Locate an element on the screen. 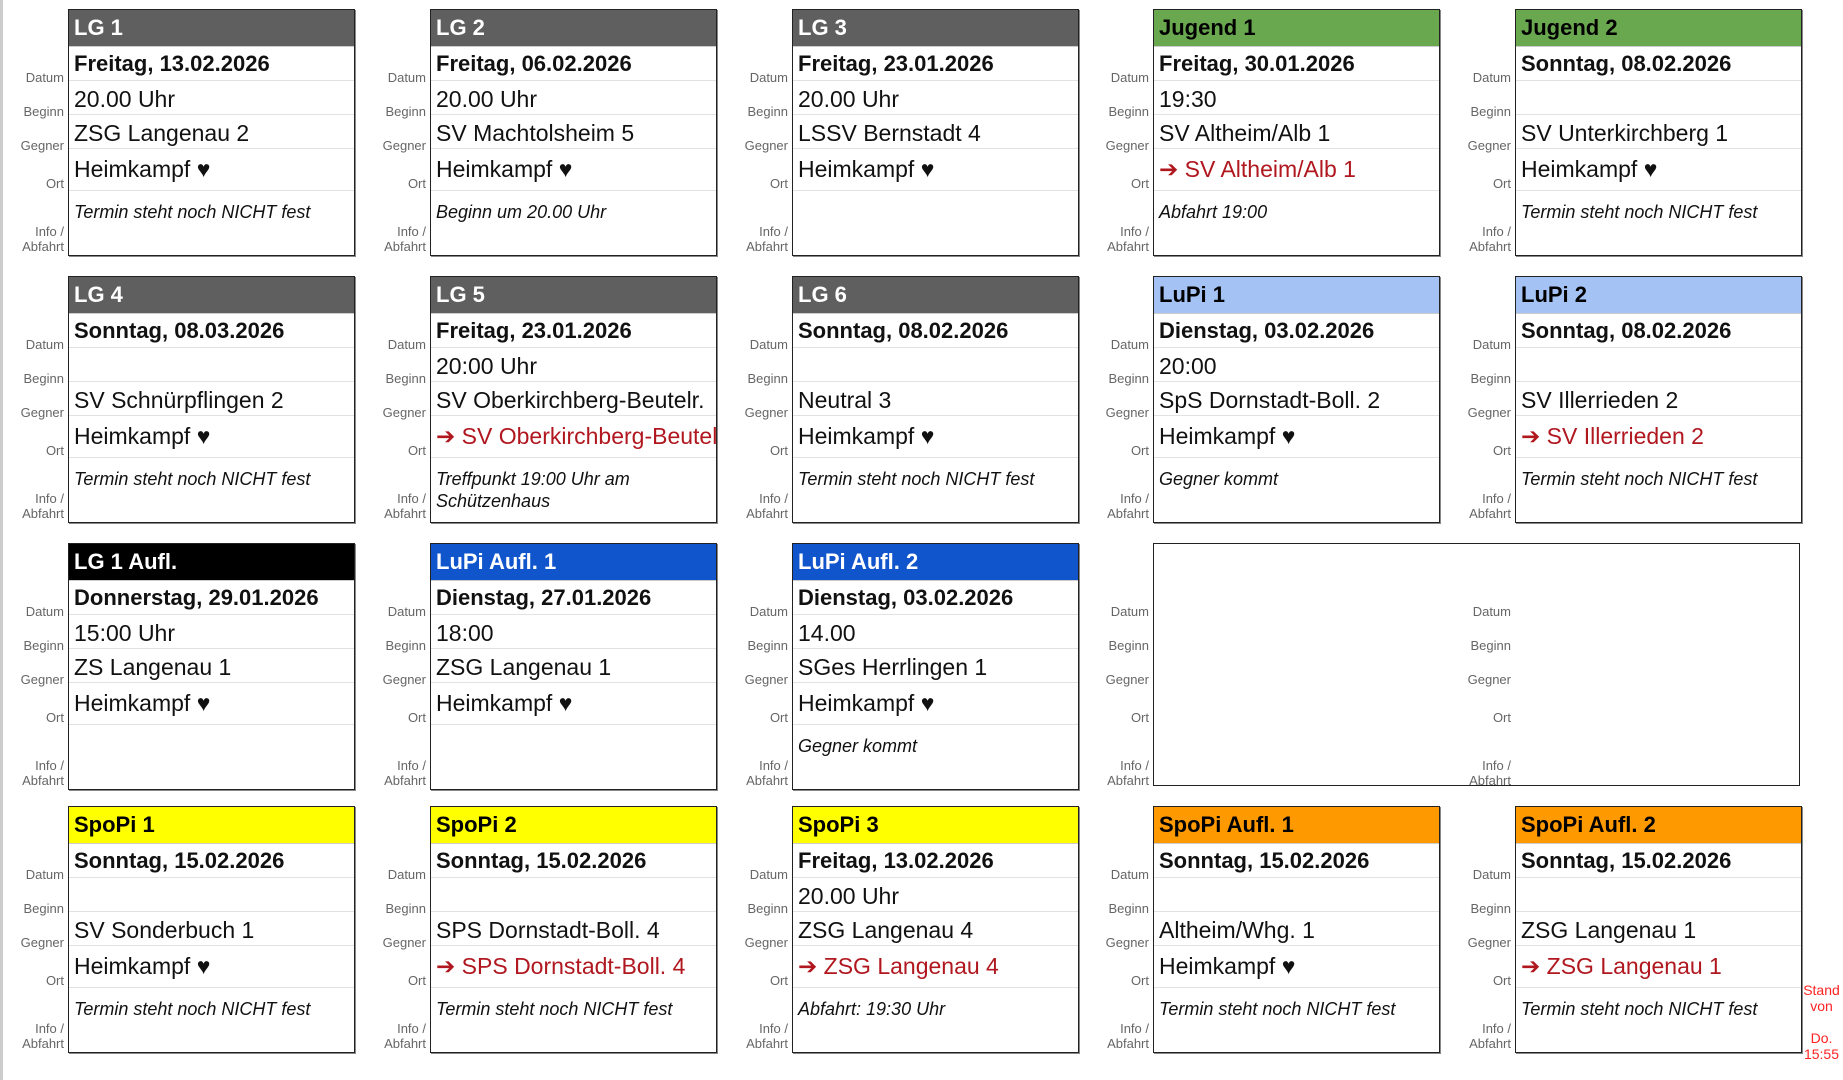 The width and height of the screenshot is (1843, 1080). team-header: LG 3 is located at coordinates (935, 28).